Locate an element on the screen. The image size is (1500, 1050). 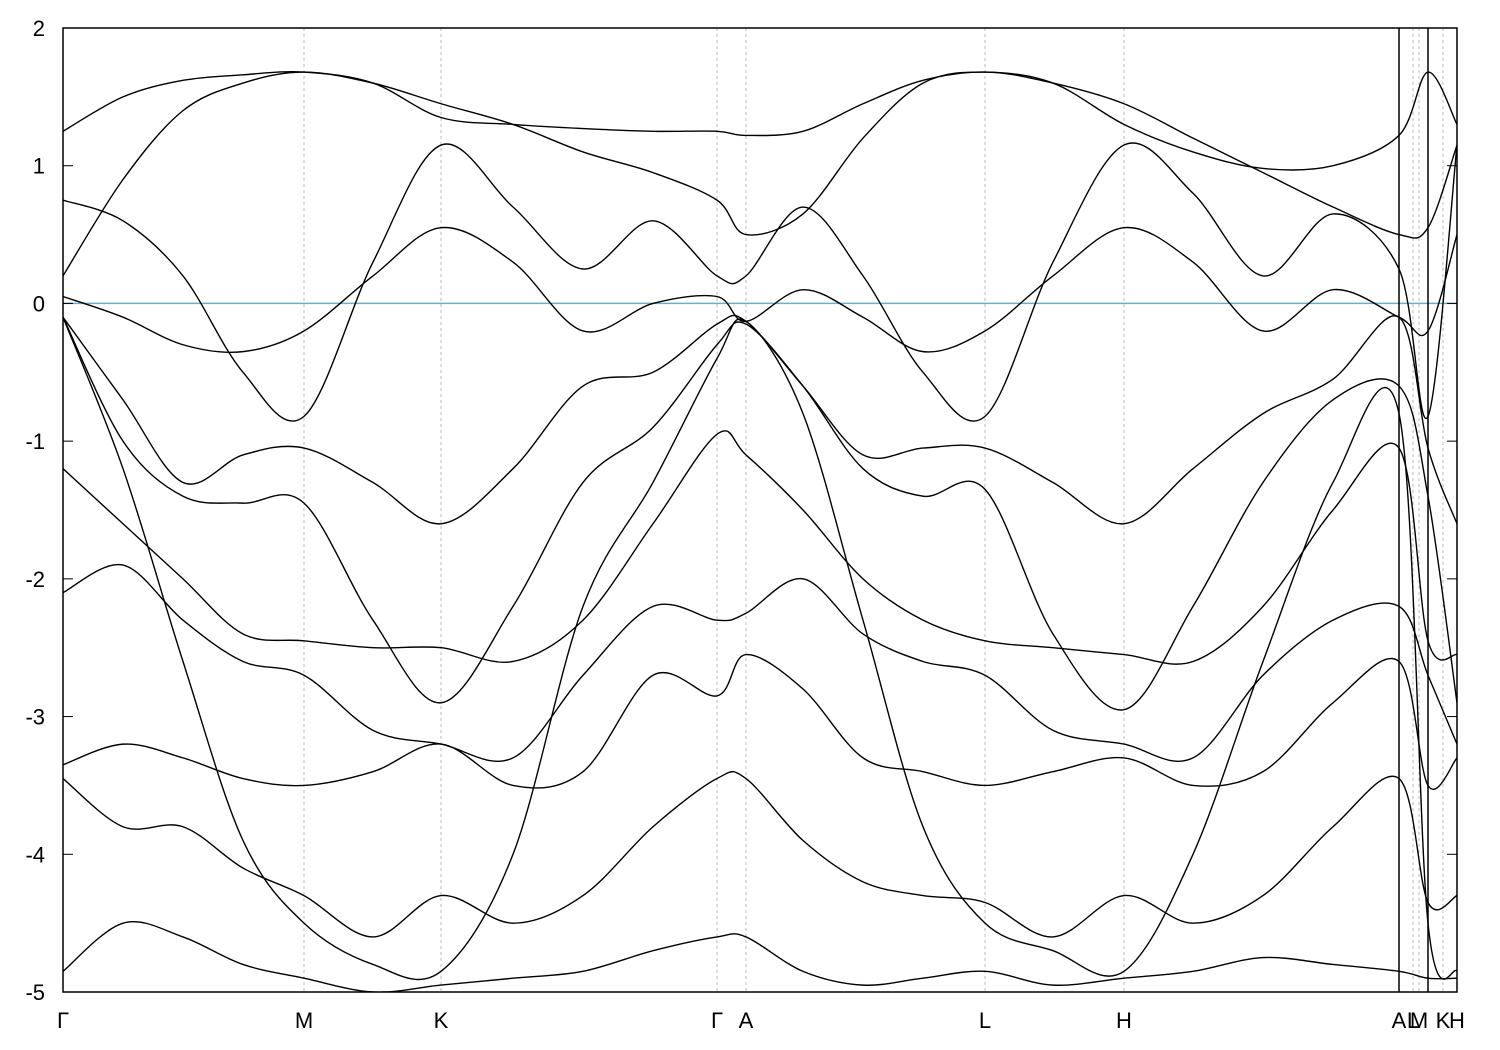
y-tick-label: -5 is located at coordinates (35, 992).